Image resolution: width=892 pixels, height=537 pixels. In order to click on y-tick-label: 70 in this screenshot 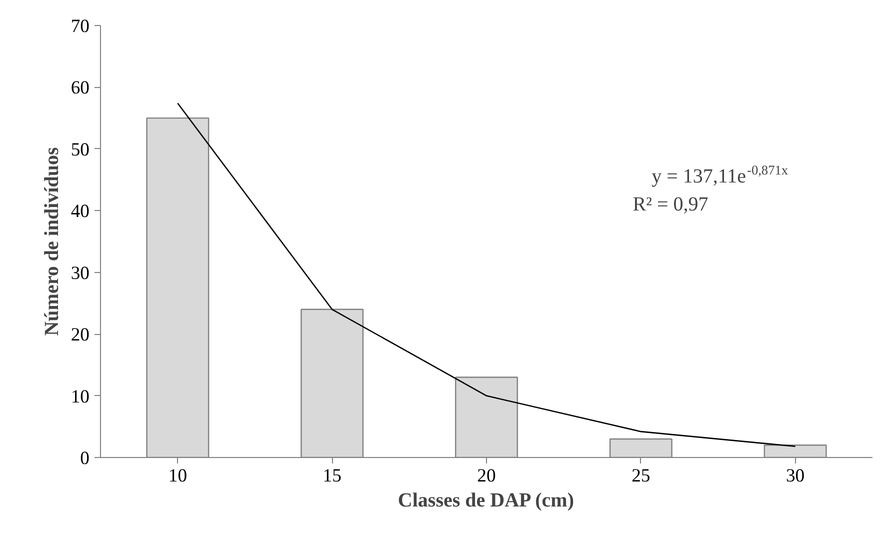, I will do `click(80, 26)`.